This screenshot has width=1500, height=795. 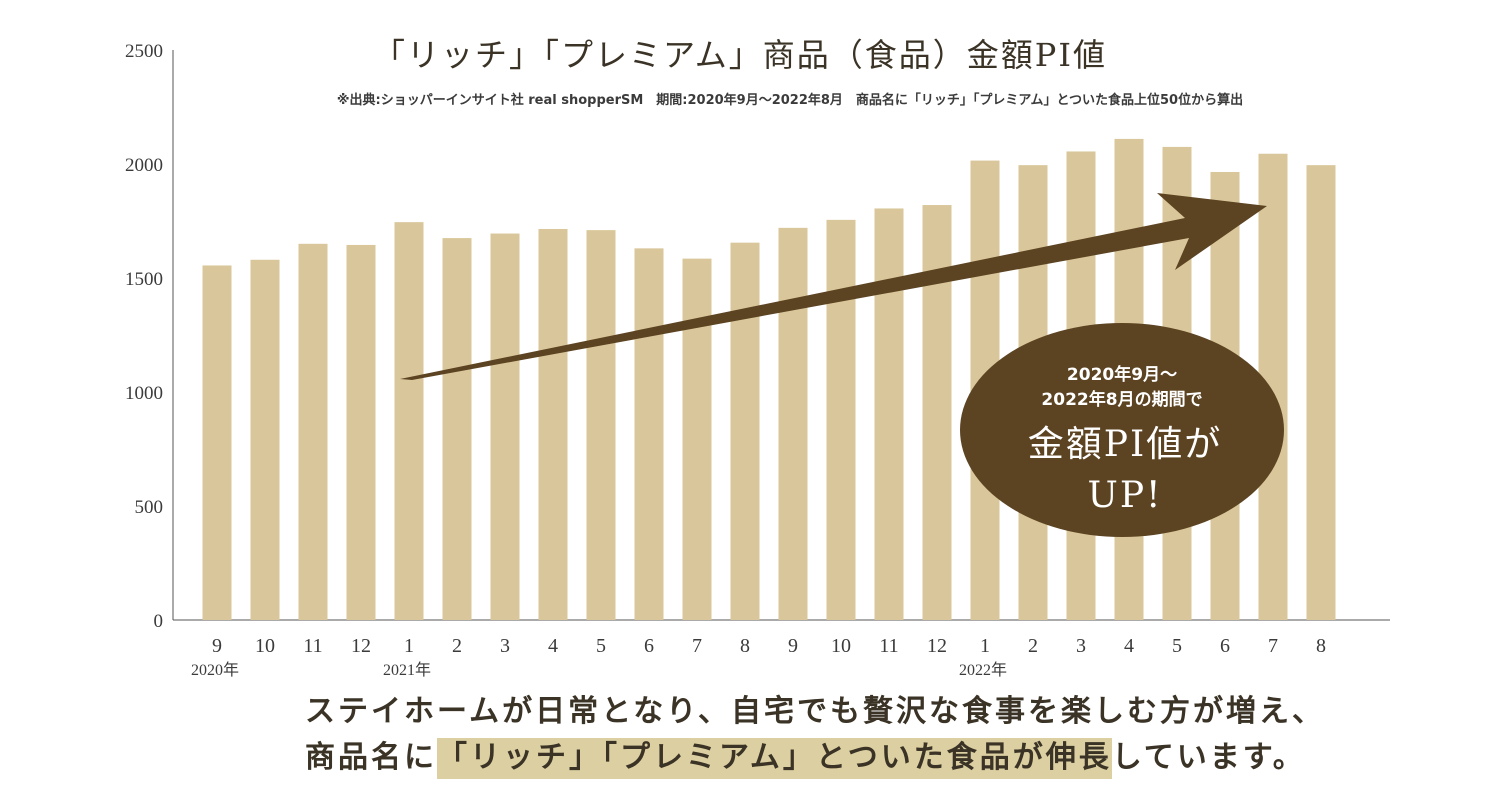 I want to click on y-tick-label: 1000, so click(x=144, y=393).